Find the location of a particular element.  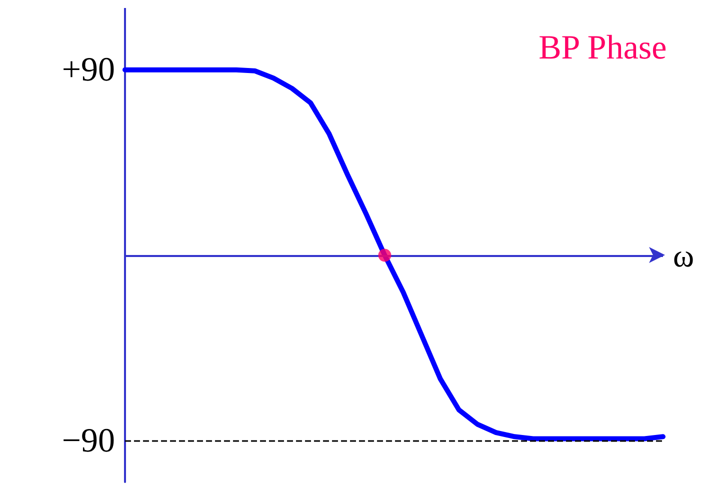

x-axis-title: ω is located at coordinates (683, 255).